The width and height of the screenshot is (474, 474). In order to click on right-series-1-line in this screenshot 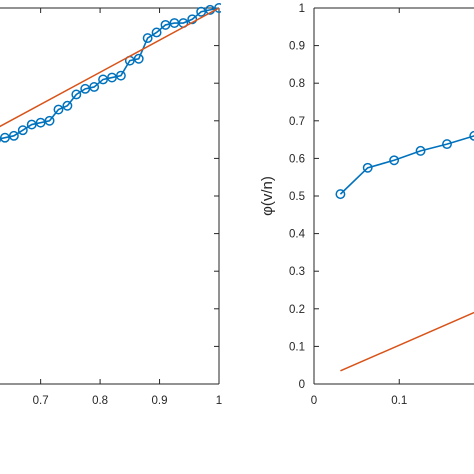, I will do `click(406, 165)`.